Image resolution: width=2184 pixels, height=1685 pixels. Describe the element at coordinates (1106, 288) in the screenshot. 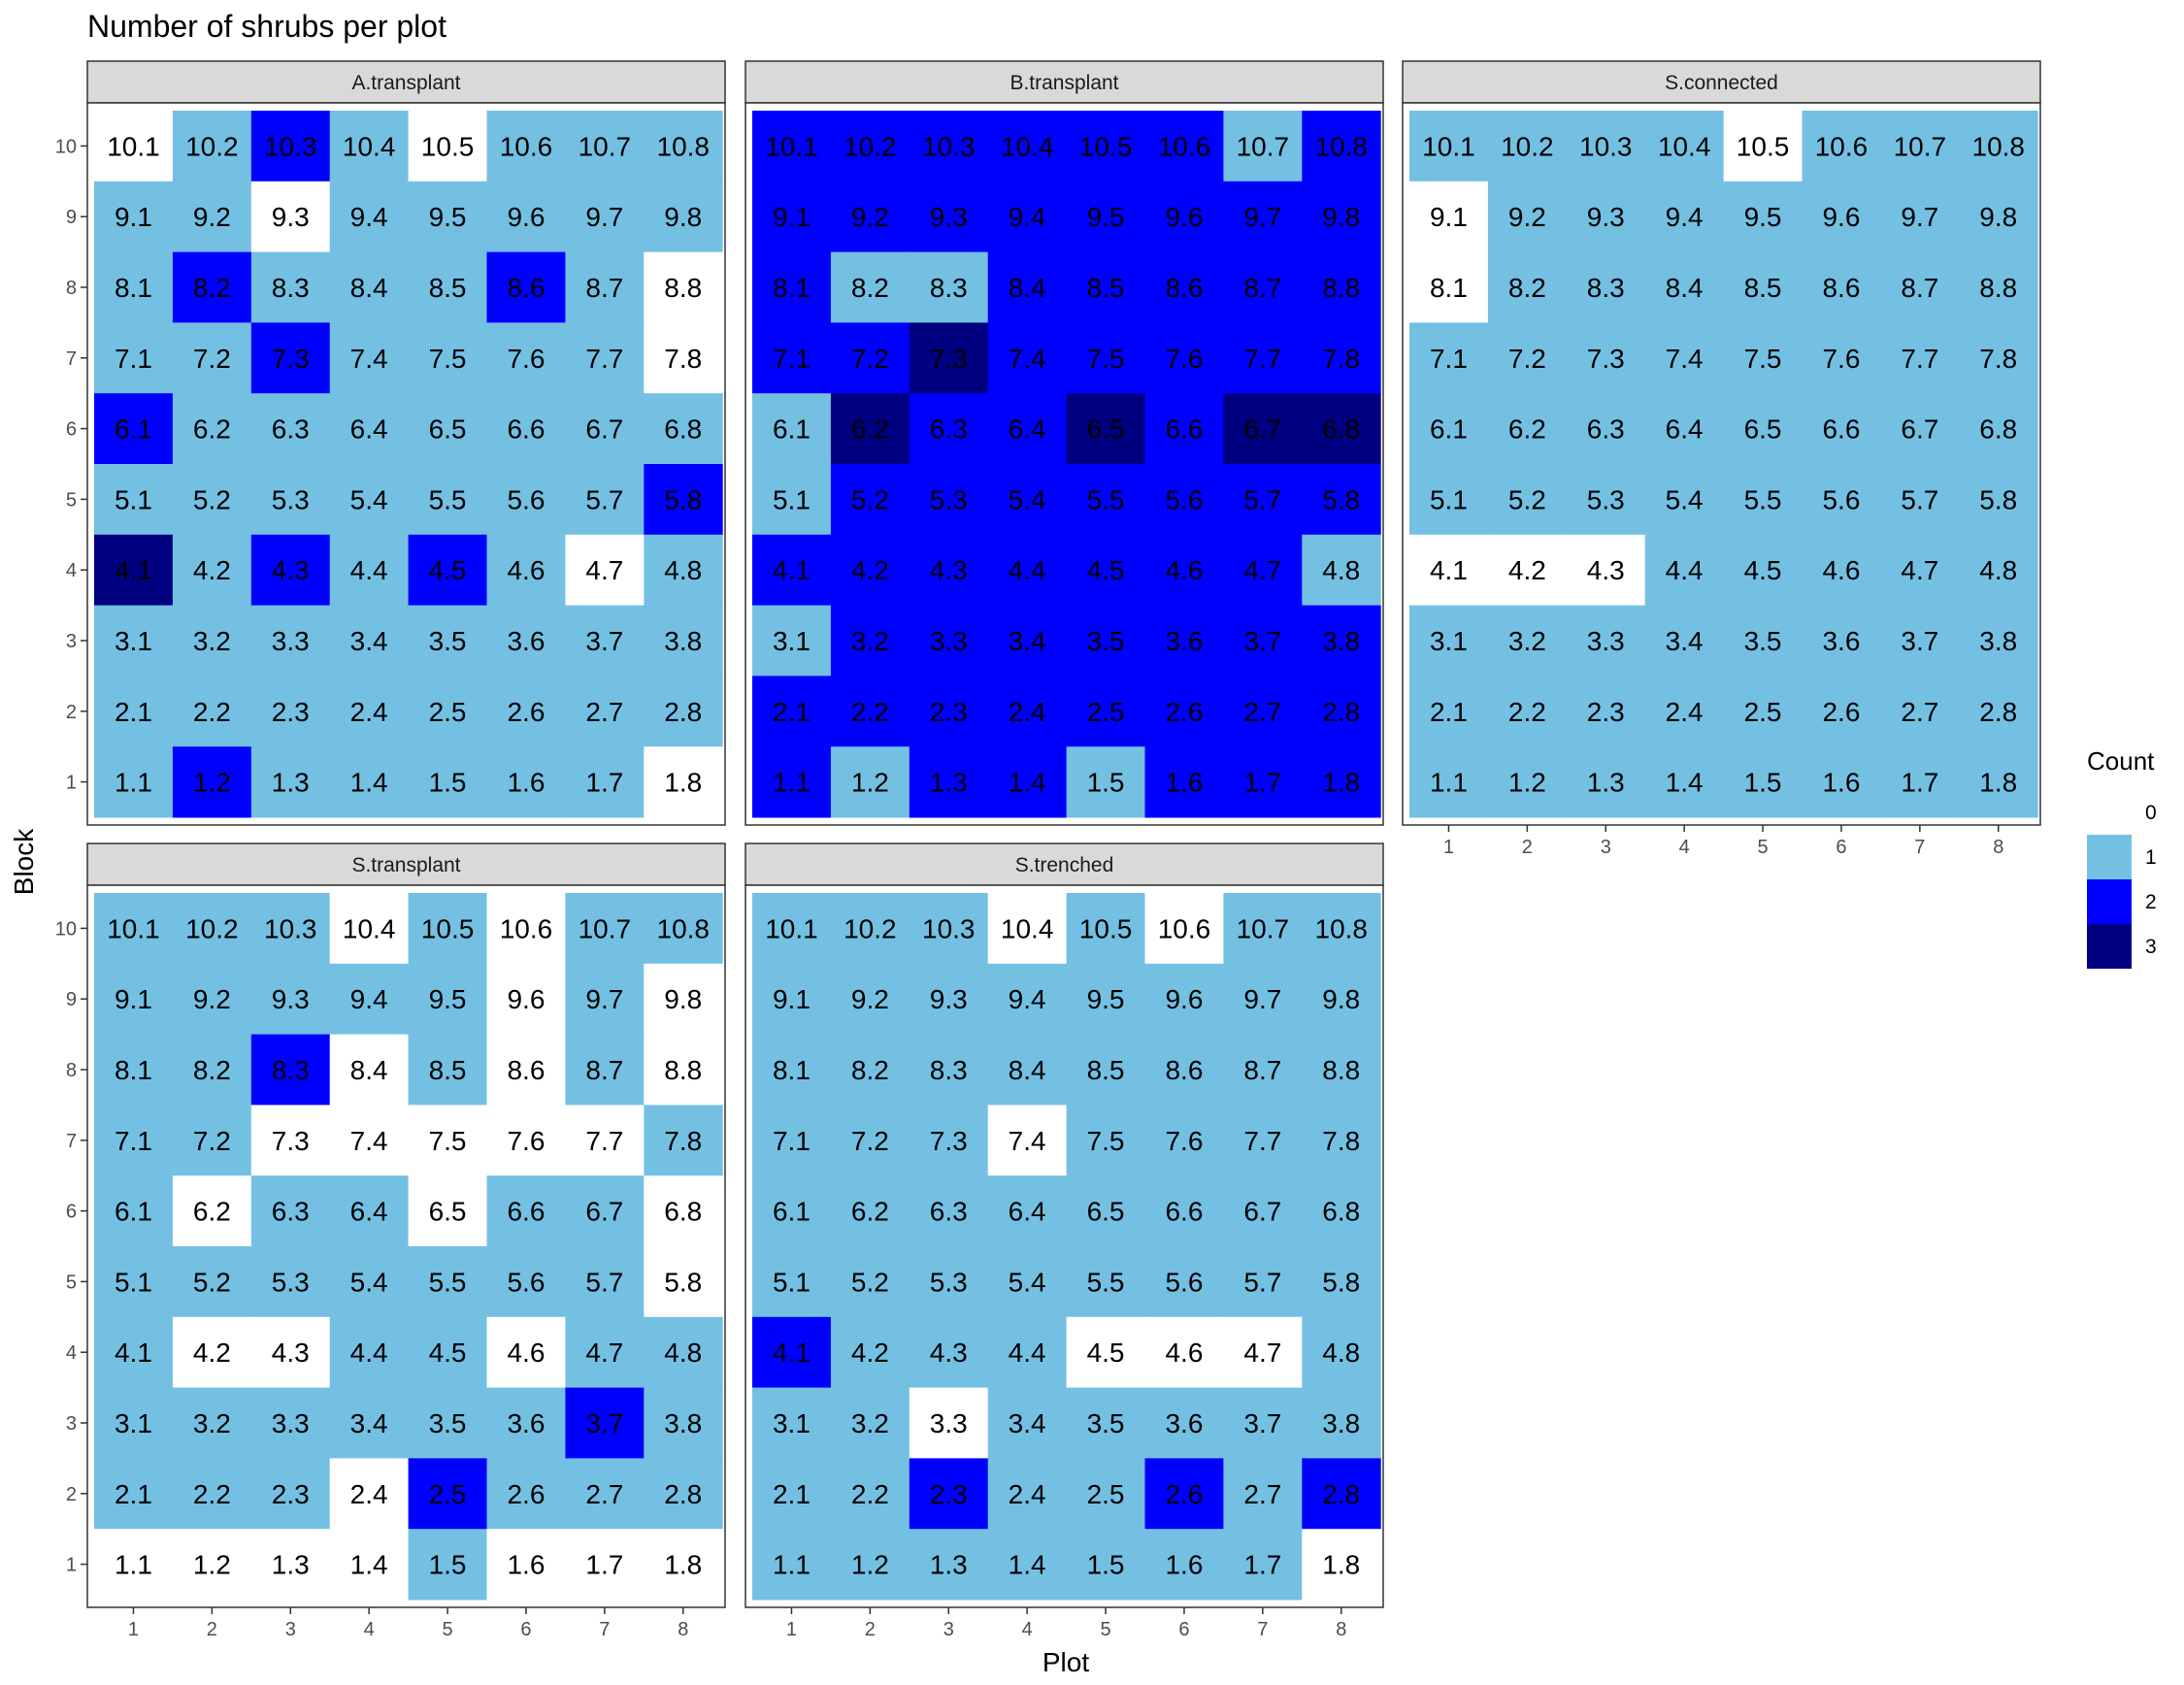

I see `cell-label: 8.5` at that location.